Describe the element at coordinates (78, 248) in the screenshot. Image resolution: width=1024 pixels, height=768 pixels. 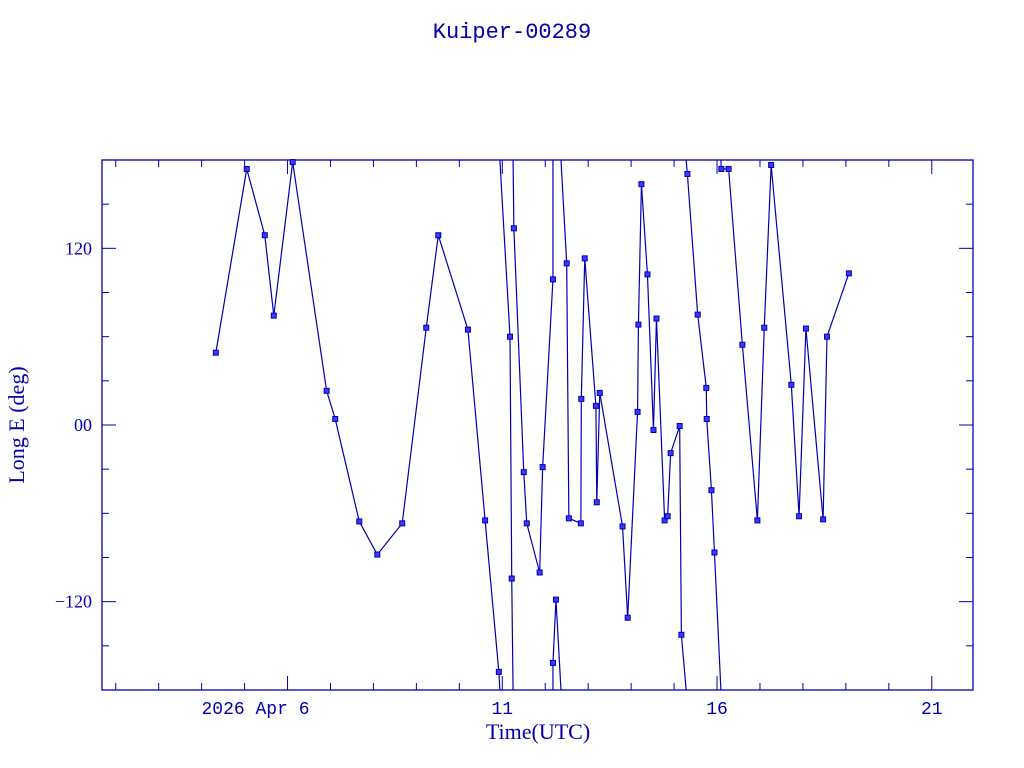
I see `y-tick-label: 120` at that location.